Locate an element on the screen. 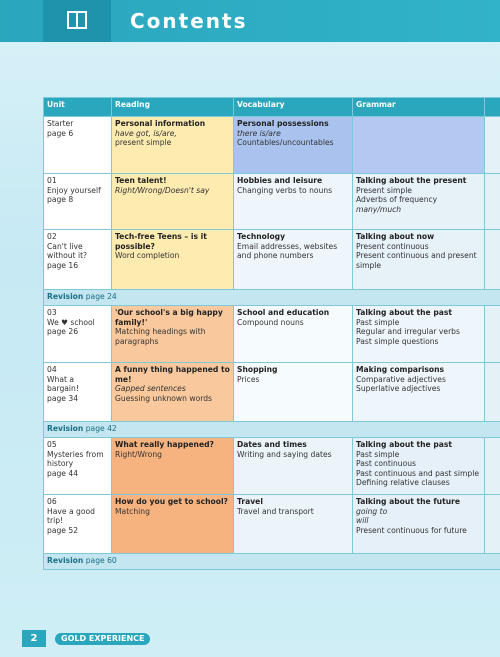 The height and width of the screenshot is (657, 500). grammar-line: Present simple is located at coordinates (384, 190).